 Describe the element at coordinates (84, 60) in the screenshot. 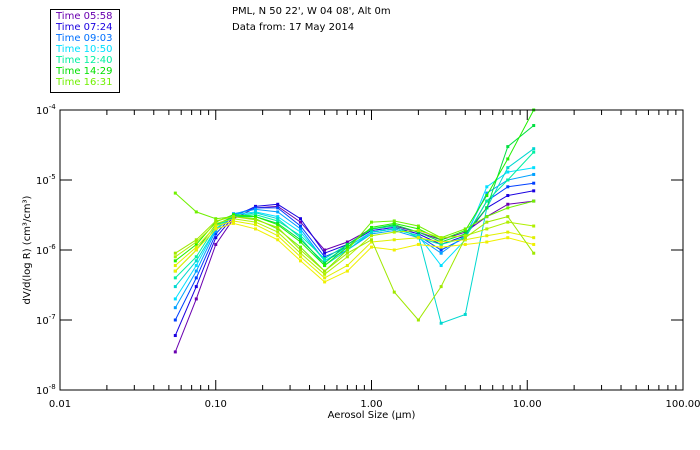

I see `legend-item: Time 12:40` at that location.